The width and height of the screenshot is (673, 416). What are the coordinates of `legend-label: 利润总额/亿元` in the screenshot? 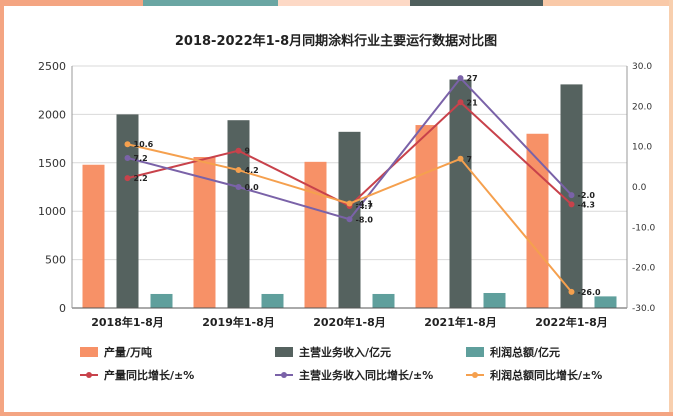 It's located at (525, 352).